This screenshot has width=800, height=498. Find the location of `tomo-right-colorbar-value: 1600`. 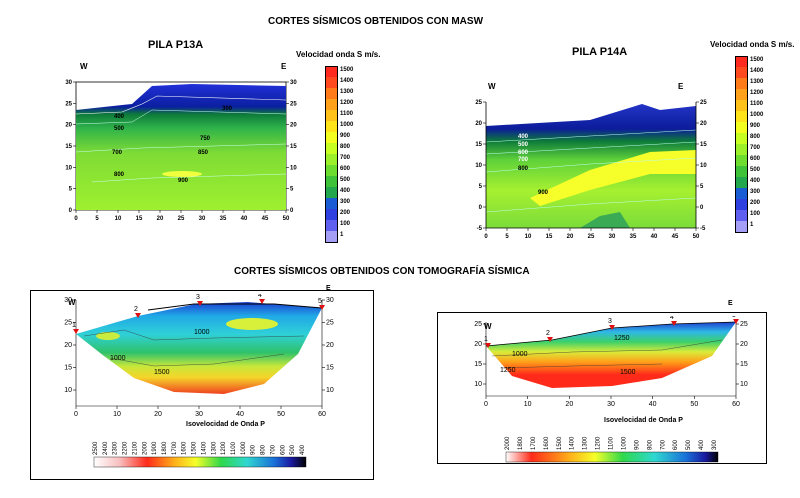

tomo-right-colorbar-value: 1600 is located at coordinates (547, 443).